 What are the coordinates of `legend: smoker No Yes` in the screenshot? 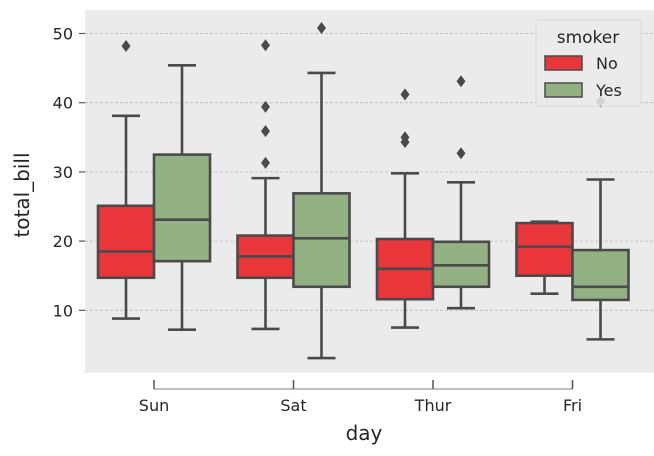 It's located at (588, 63).